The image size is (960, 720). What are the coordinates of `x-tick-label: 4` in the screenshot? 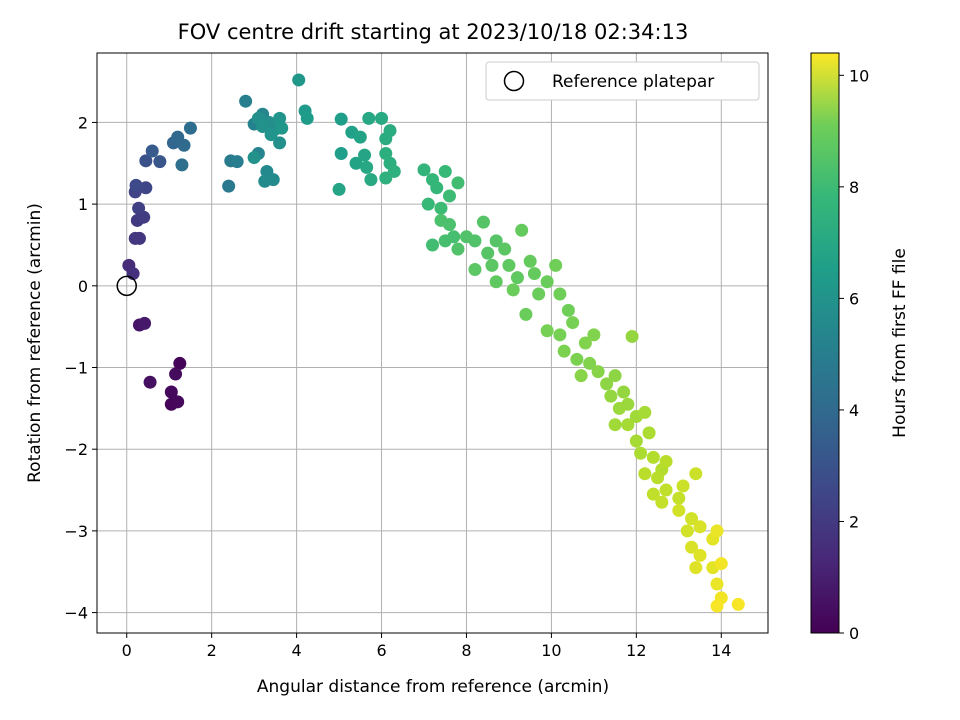 It's located at (297, 650).